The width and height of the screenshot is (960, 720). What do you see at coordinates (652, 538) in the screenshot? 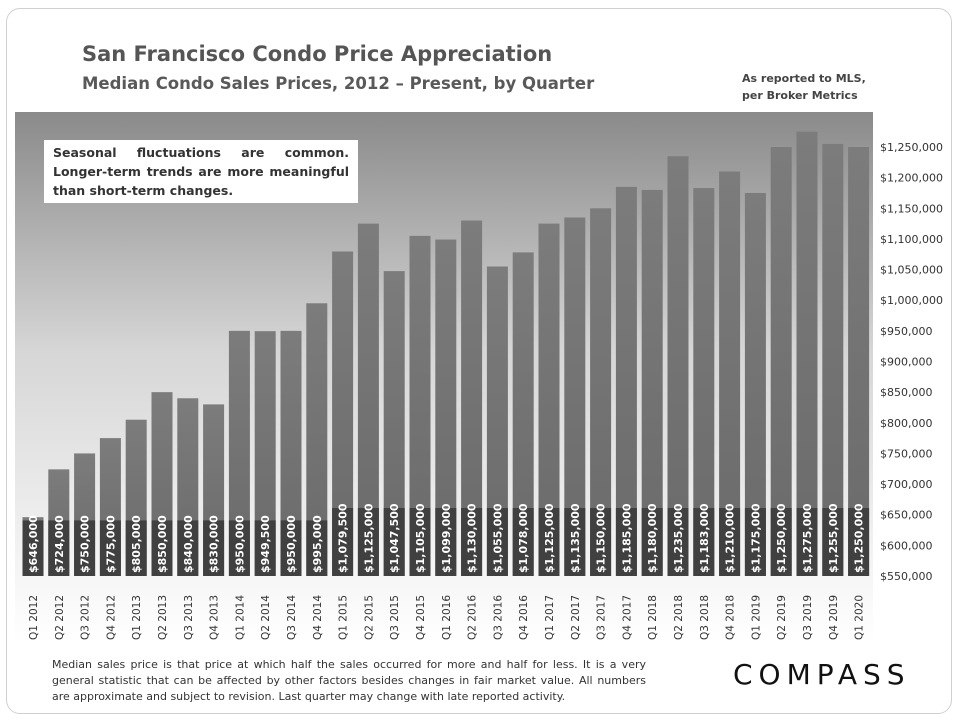
I see `data-label: $1,180,000` at bounding box center [652, 538].